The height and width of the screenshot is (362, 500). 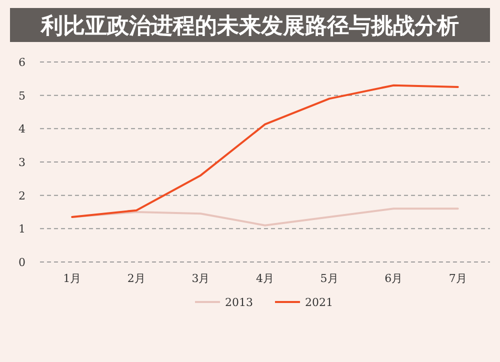 I want to click on x-tick-label: 4月, so click(x=265, y=278).